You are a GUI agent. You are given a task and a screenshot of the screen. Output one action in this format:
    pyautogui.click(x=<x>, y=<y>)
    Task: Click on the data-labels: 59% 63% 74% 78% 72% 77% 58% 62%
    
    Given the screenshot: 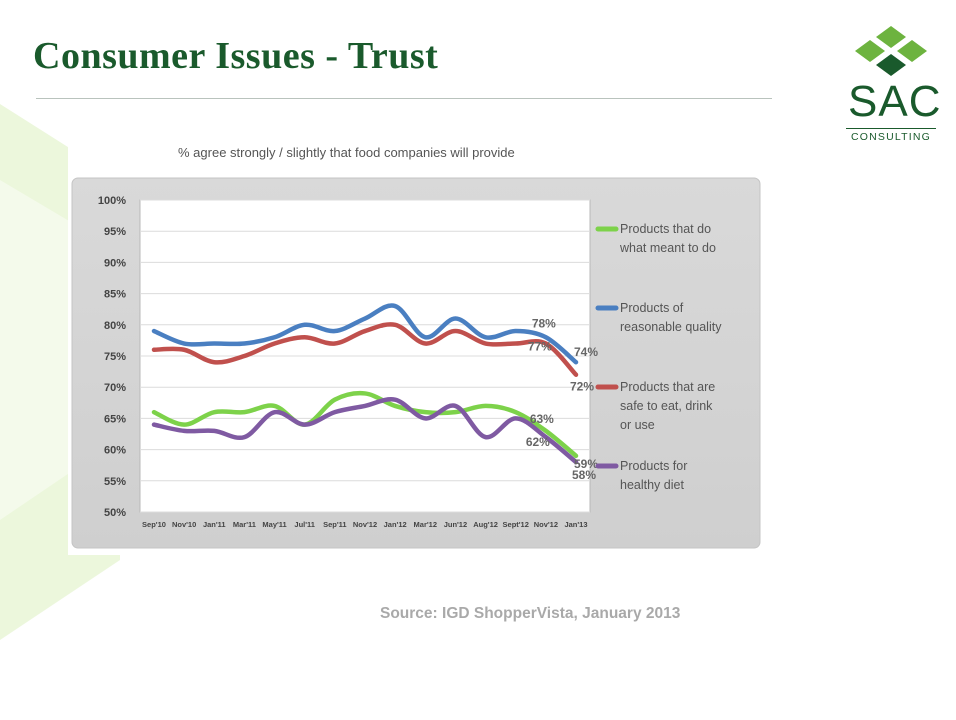 What is the action you would take?
    pyautogui.click(x=562, y=399)
    